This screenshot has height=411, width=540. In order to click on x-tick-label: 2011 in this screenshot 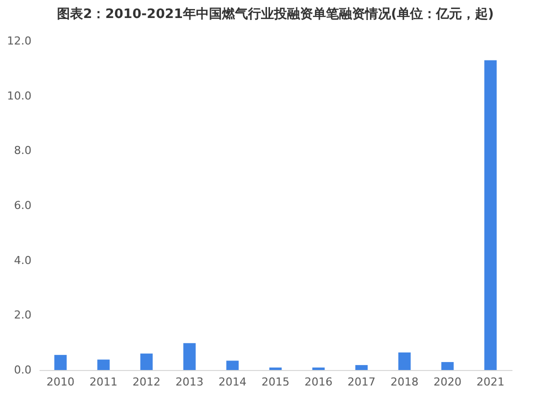, I will do `click(104, 382)`.